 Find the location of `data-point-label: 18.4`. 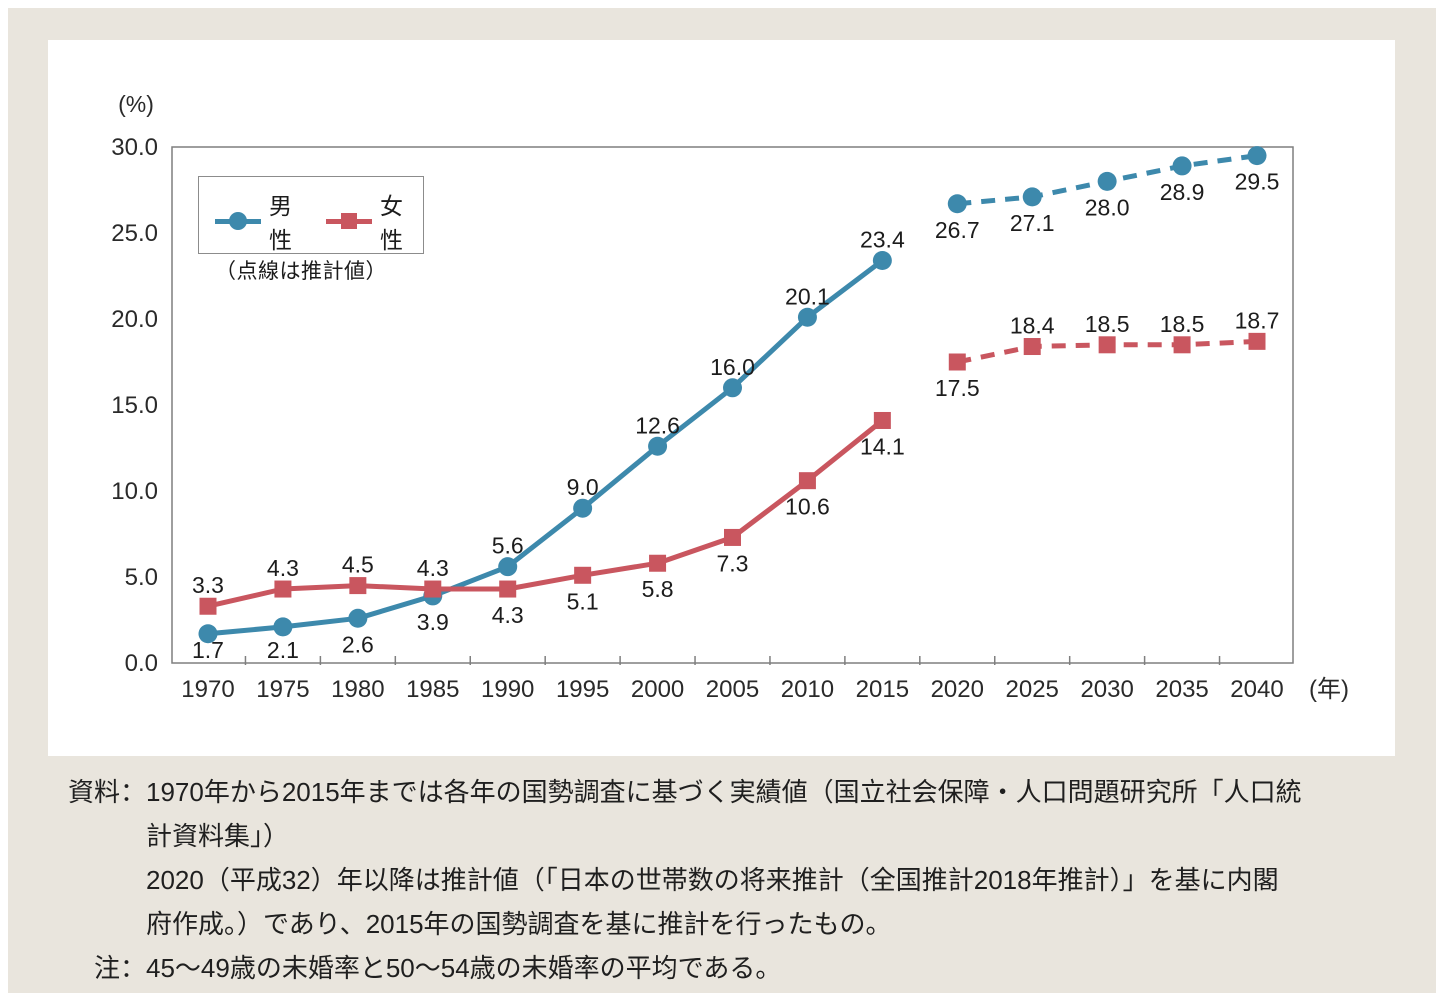

data-point-label: 18.4 is located at coordinates (1032, 326).